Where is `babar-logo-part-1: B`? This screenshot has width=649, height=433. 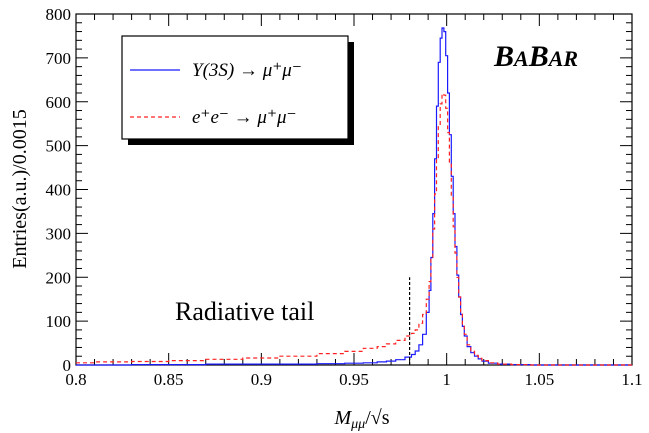 babar-logo-part-1: B is located at coordinates (503, 56).